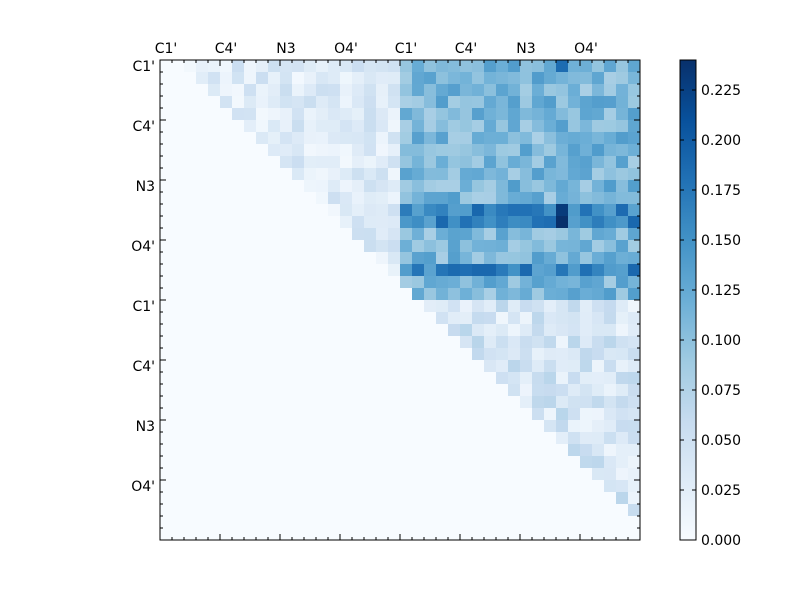 Image resolution: width=800 pixels, height=600 pixels. Describe the element at coordinates (721, 541) in the screenshot. I see `colorbar-tick-label: 0.000` at that location.